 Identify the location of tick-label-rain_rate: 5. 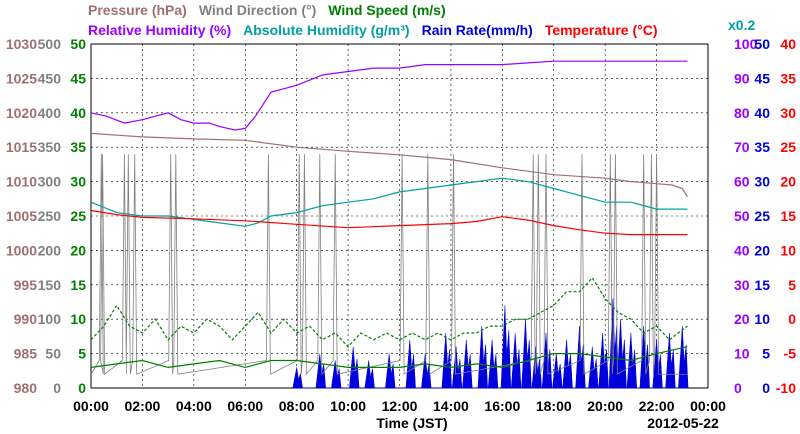
(766, 354).